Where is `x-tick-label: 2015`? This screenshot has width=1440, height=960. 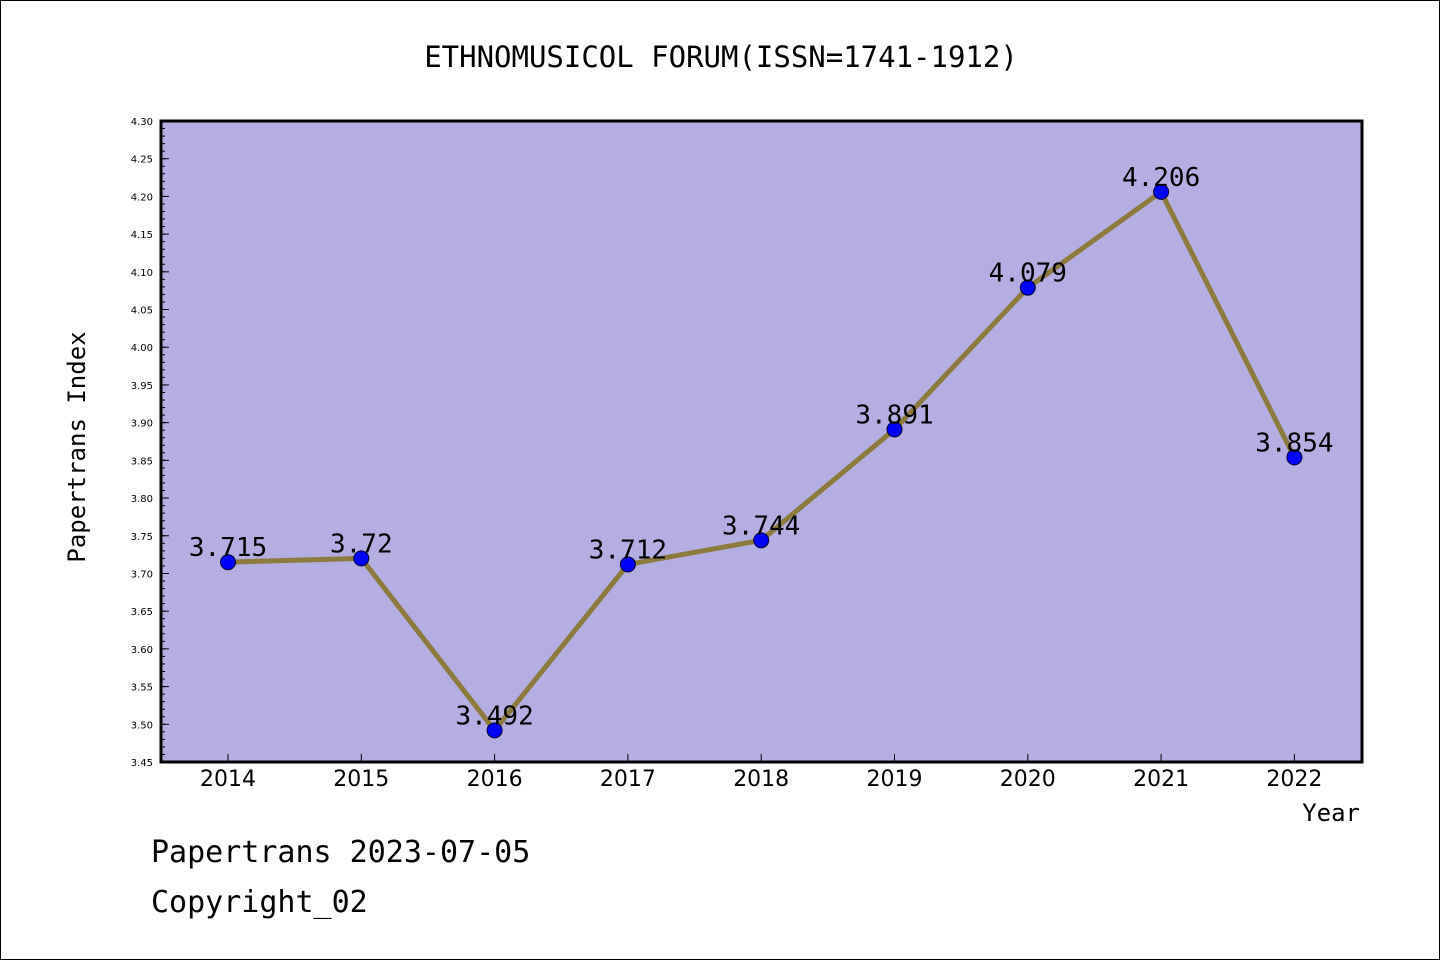 x-tick-label: 2015 is located at coordinates (361, 779).